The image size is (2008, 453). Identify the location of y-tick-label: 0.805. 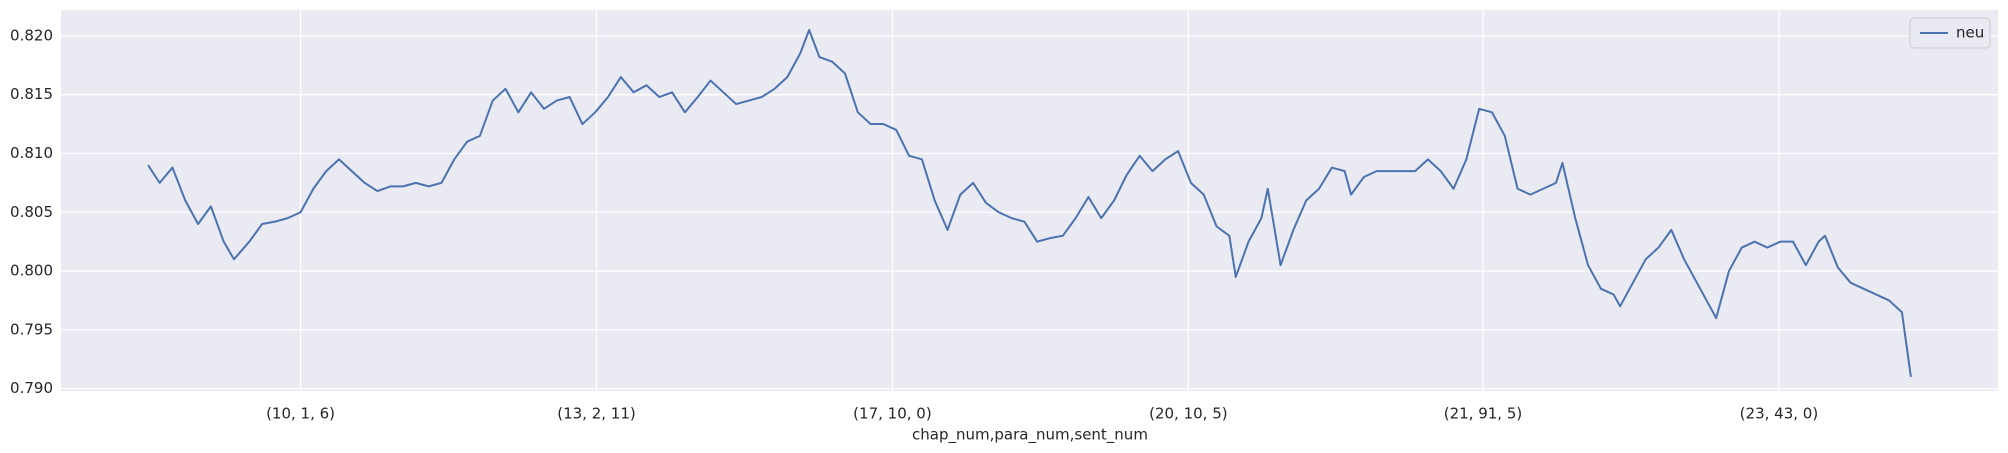
(31, 212).